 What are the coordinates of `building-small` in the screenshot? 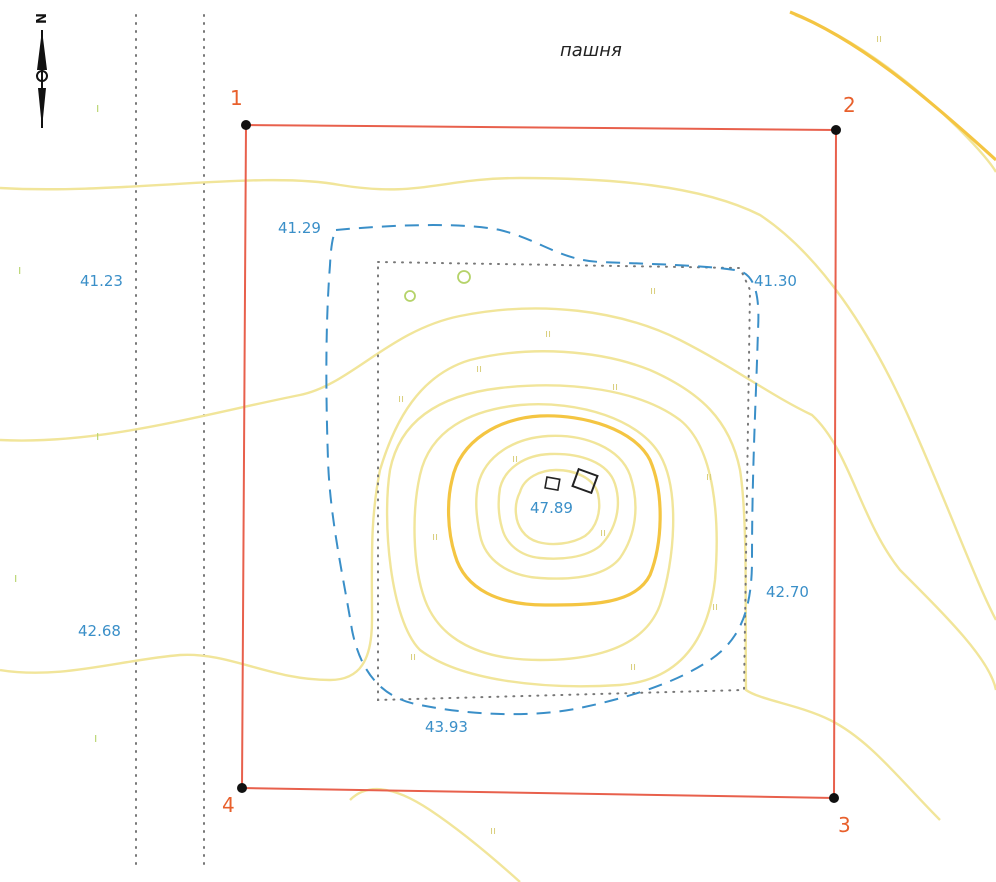 It's located at (552, 484).